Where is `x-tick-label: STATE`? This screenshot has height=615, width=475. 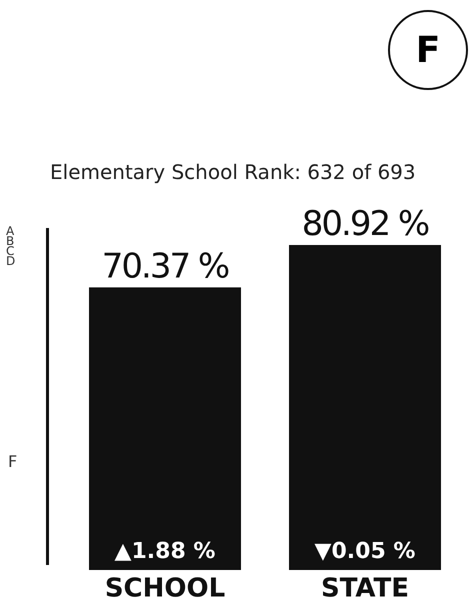
x-tick-label: STATE is located at coordinates (365, 588).